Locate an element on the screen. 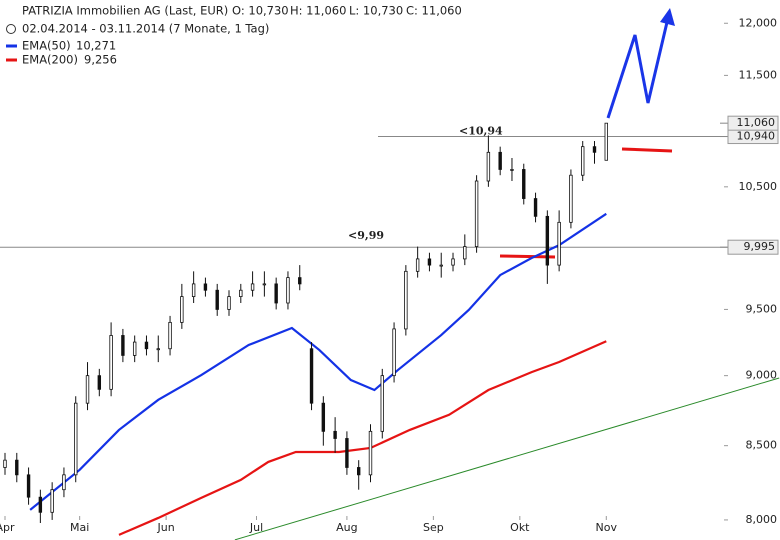 This screenshot has height=540, width=780. ohlc-low: L: 10,730 is located at coordinates (376, 11).